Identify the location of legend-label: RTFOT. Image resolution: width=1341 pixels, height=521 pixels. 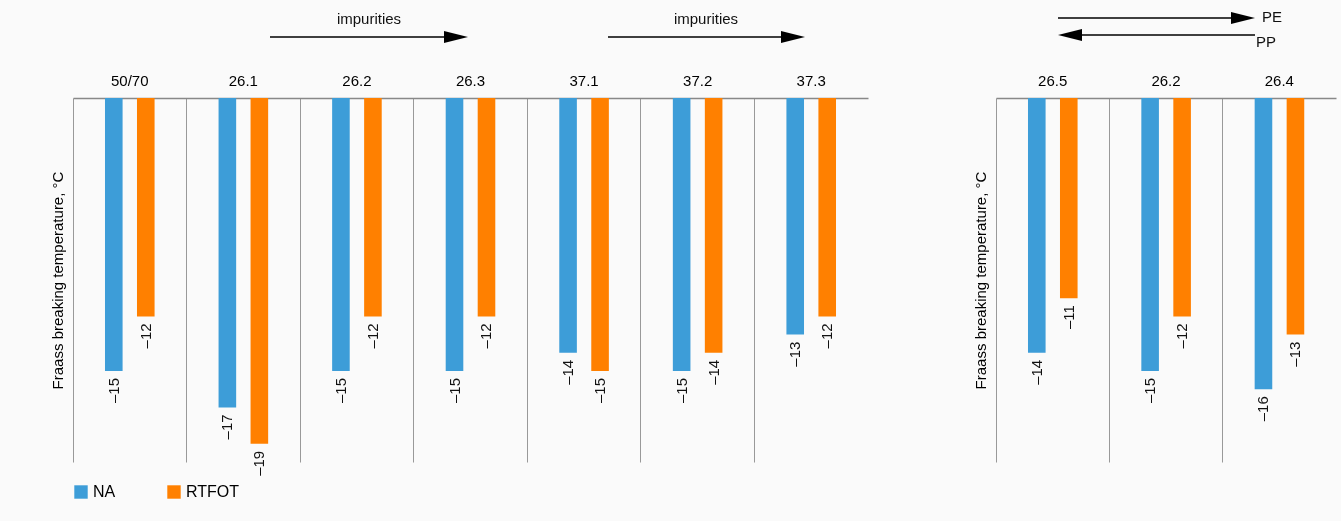
(213, 491).